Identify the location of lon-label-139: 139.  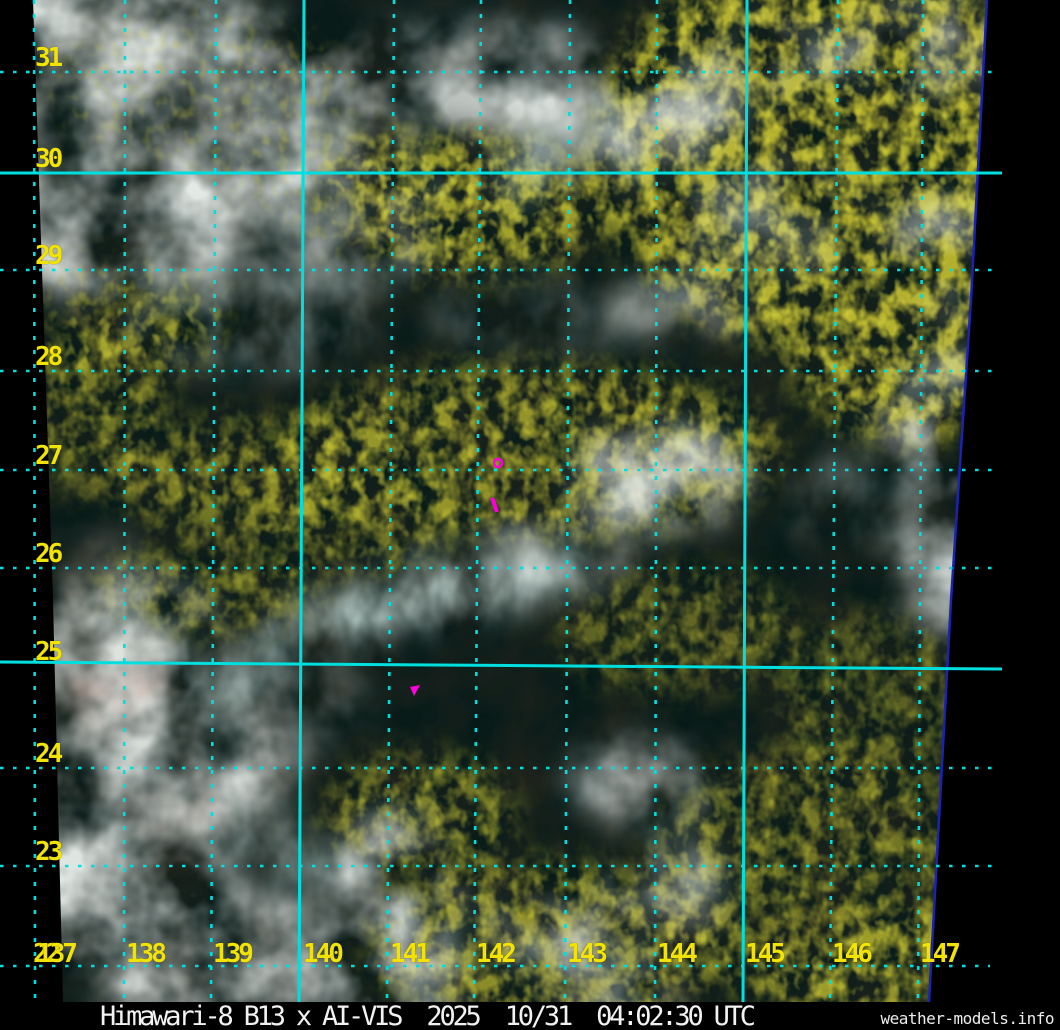
(233, 954).